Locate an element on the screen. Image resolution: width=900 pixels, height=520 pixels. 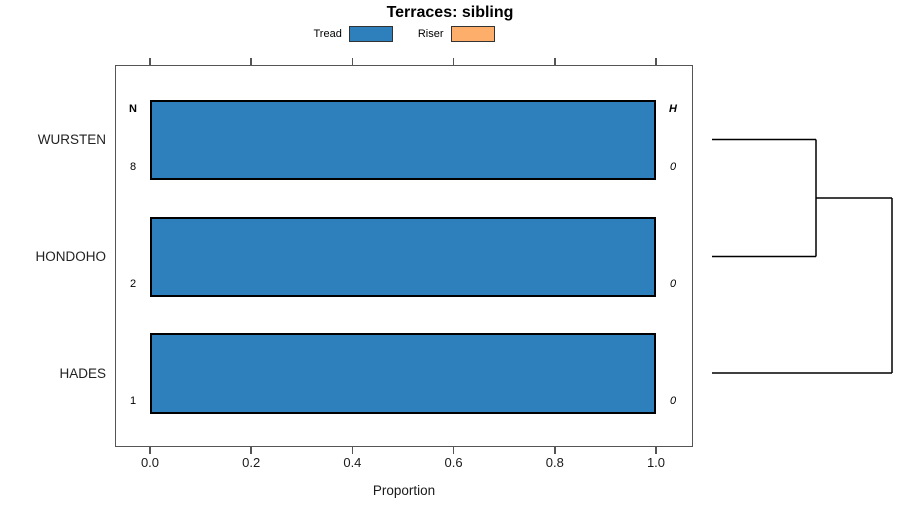
x-tick-label: 0.0 is located at coordinates (150, 462).